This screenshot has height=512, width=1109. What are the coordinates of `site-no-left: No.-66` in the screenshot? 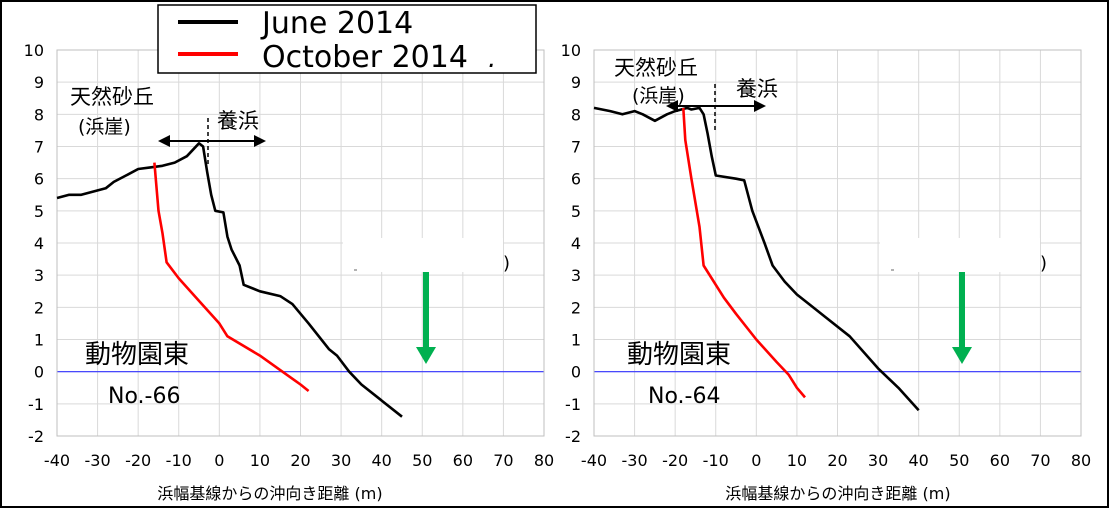 It's located at (144, 396).